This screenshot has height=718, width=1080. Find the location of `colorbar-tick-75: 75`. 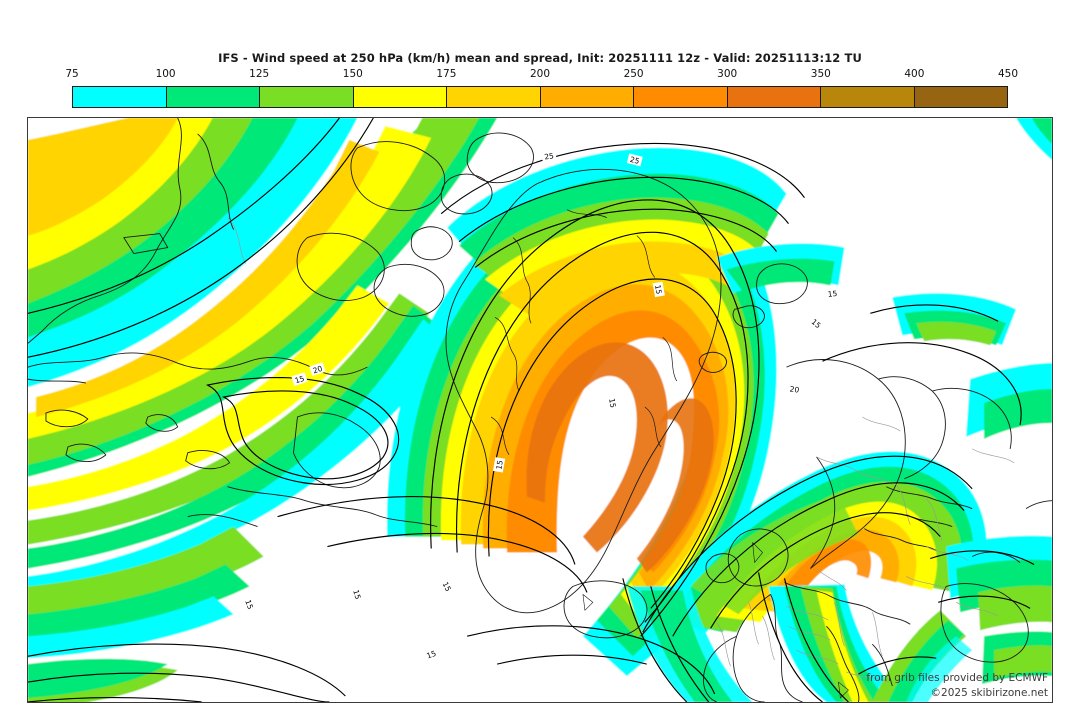

colorbar-tick-75: 75 is located at coordinates (72, 74).